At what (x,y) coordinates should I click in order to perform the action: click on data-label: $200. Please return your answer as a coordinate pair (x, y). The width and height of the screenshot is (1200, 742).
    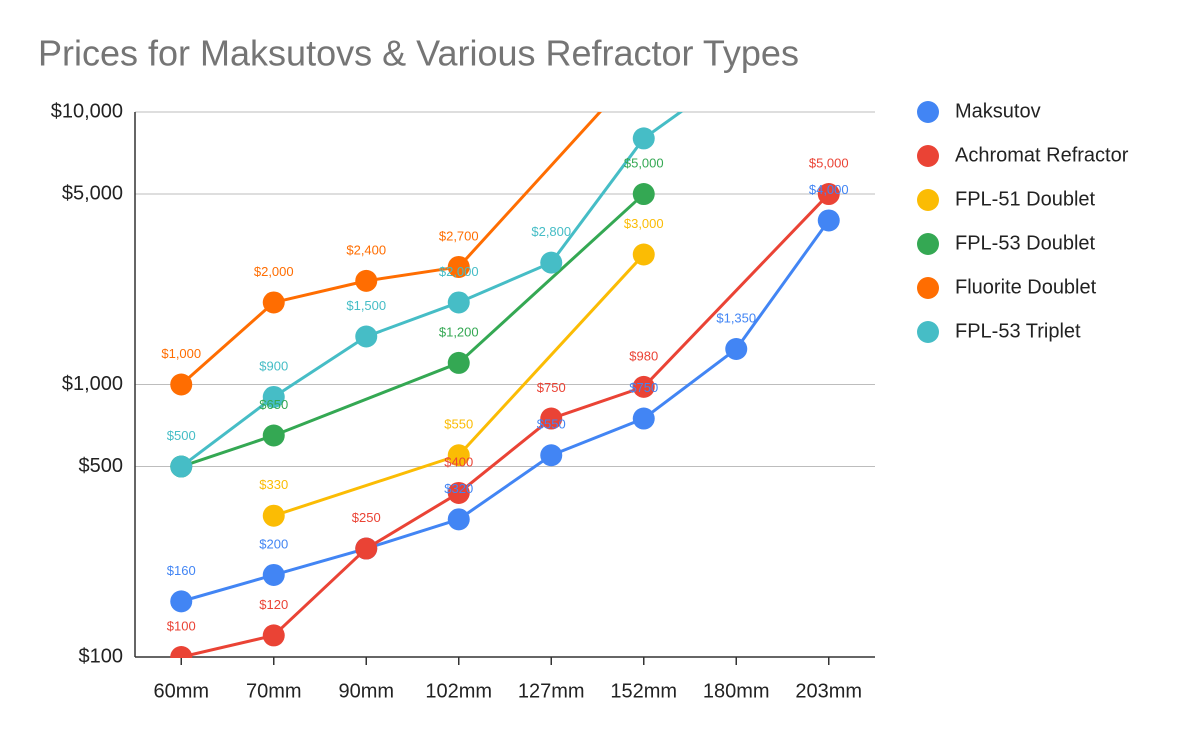
    Looking at the image, I should click on (273, 543).